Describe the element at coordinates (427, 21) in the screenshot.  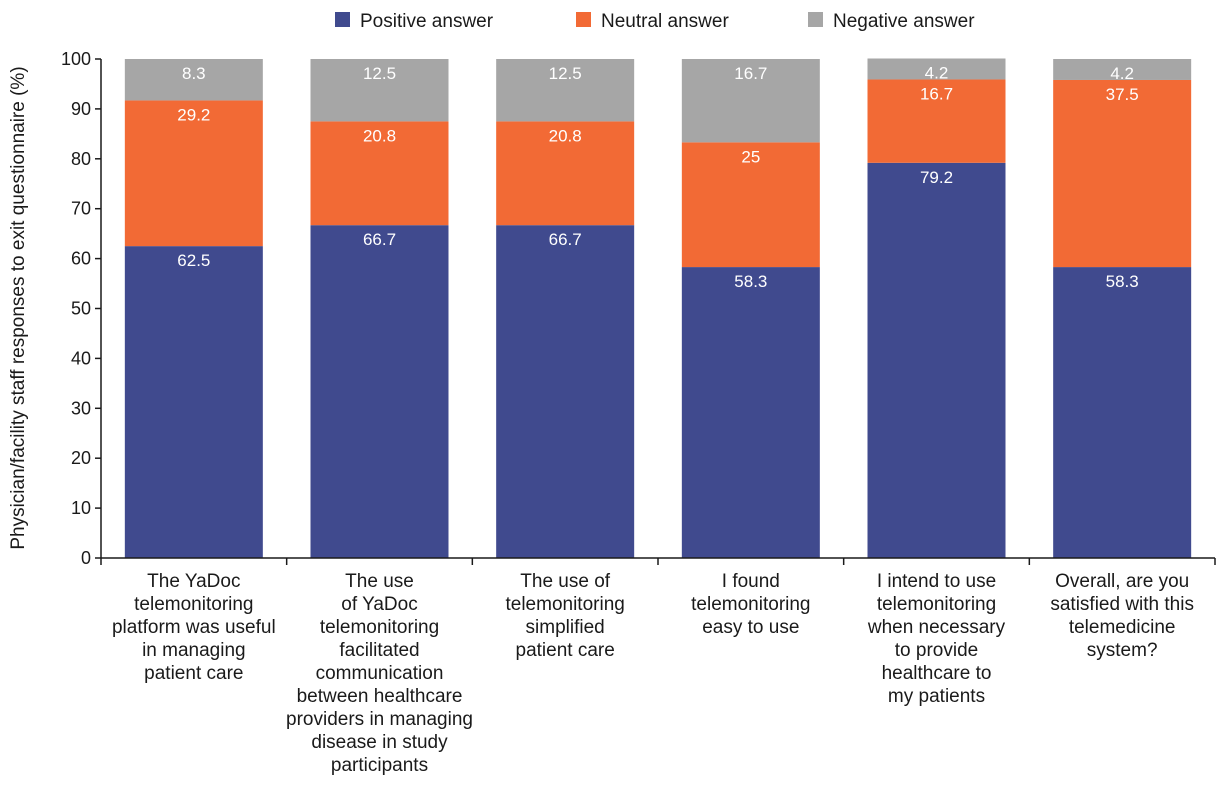
I see `legend-label: Positive answer` at that location.